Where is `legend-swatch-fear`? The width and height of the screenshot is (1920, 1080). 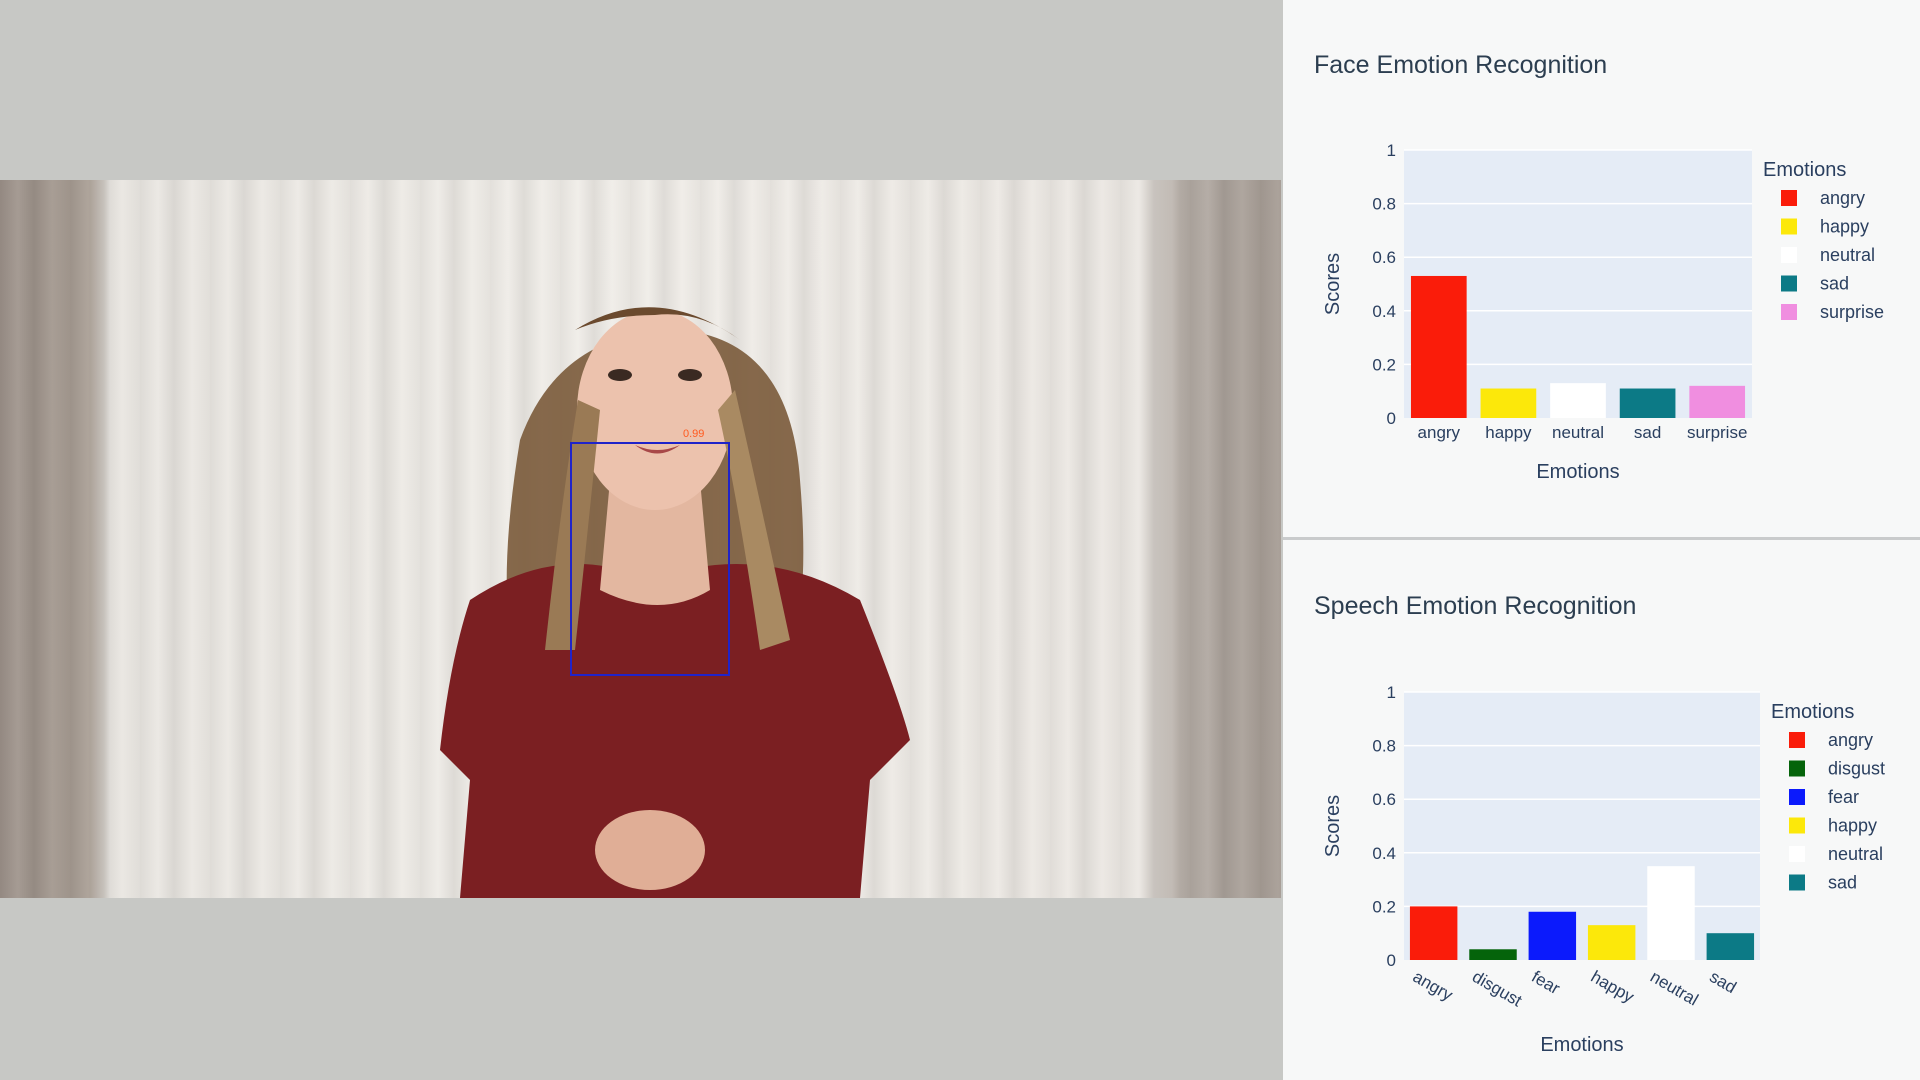 legend-swatch-fear is located at coordinates (1797, 797).